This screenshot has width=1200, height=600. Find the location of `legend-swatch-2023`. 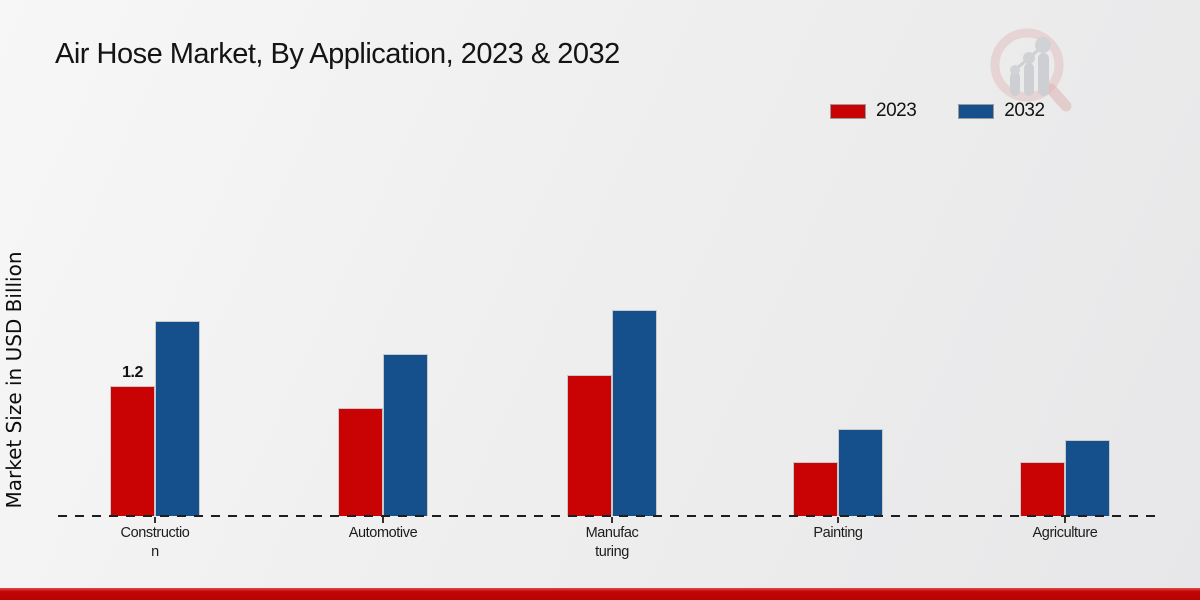

legend-swatch-2023 is located at coordinates (848, 111).